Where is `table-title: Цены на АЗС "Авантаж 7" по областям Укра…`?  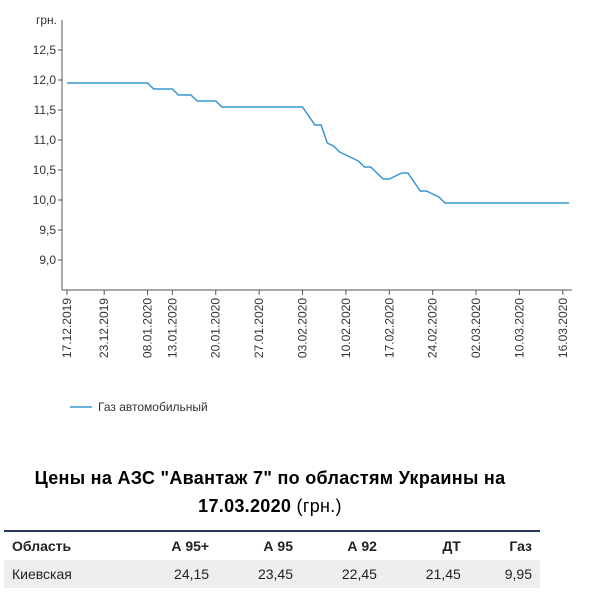
table-title: Цены на АЗС "Авантаж 7" по областям Укра… is located at coordinates (270, 492).